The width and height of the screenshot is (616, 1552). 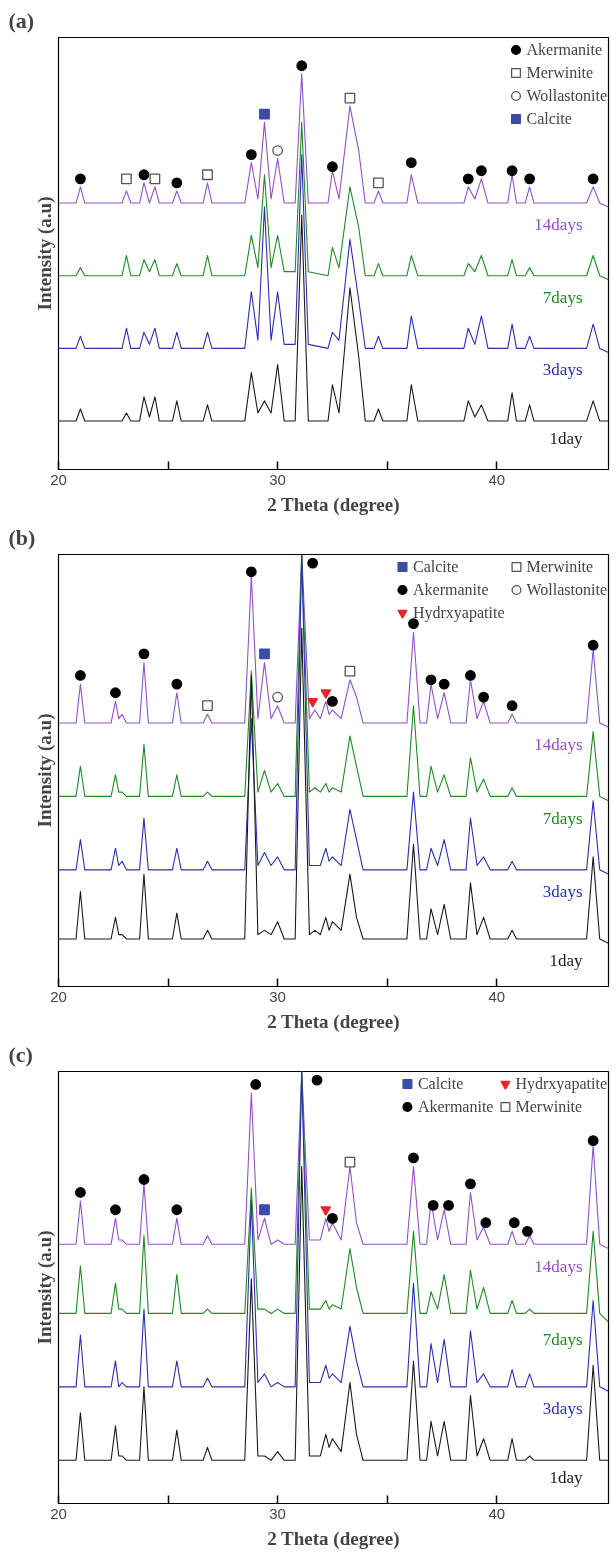 What do you see at coordinates (21, 20) in the screenshot?
I see `chart-title: (a)` at bounding box center [21, 20].